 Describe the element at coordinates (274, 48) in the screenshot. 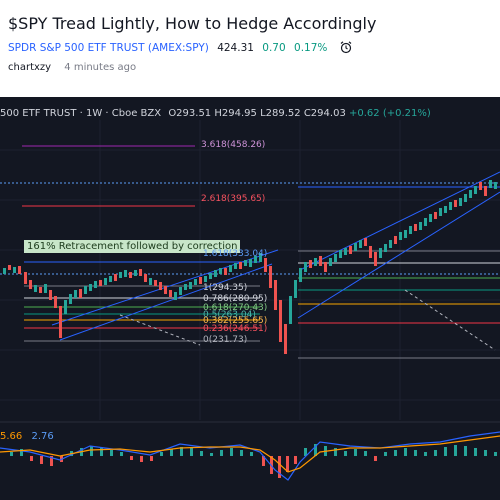

I see `symbol-change: 0.70` at that location.